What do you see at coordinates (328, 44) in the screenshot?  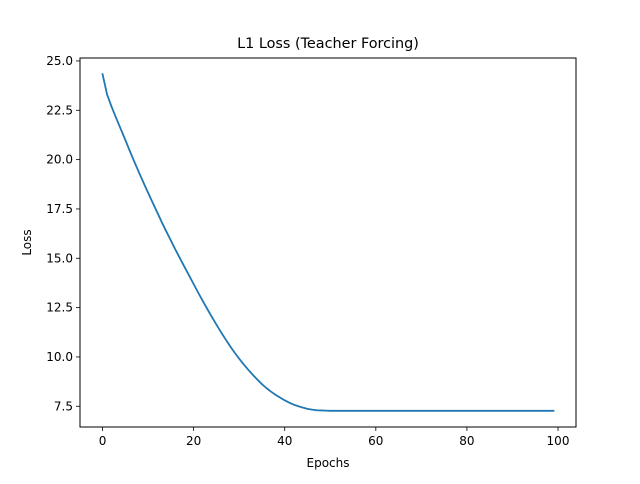 I see `chart-title: L1 Loss (Teacher Forcing)` at bounding box center [328, 44].